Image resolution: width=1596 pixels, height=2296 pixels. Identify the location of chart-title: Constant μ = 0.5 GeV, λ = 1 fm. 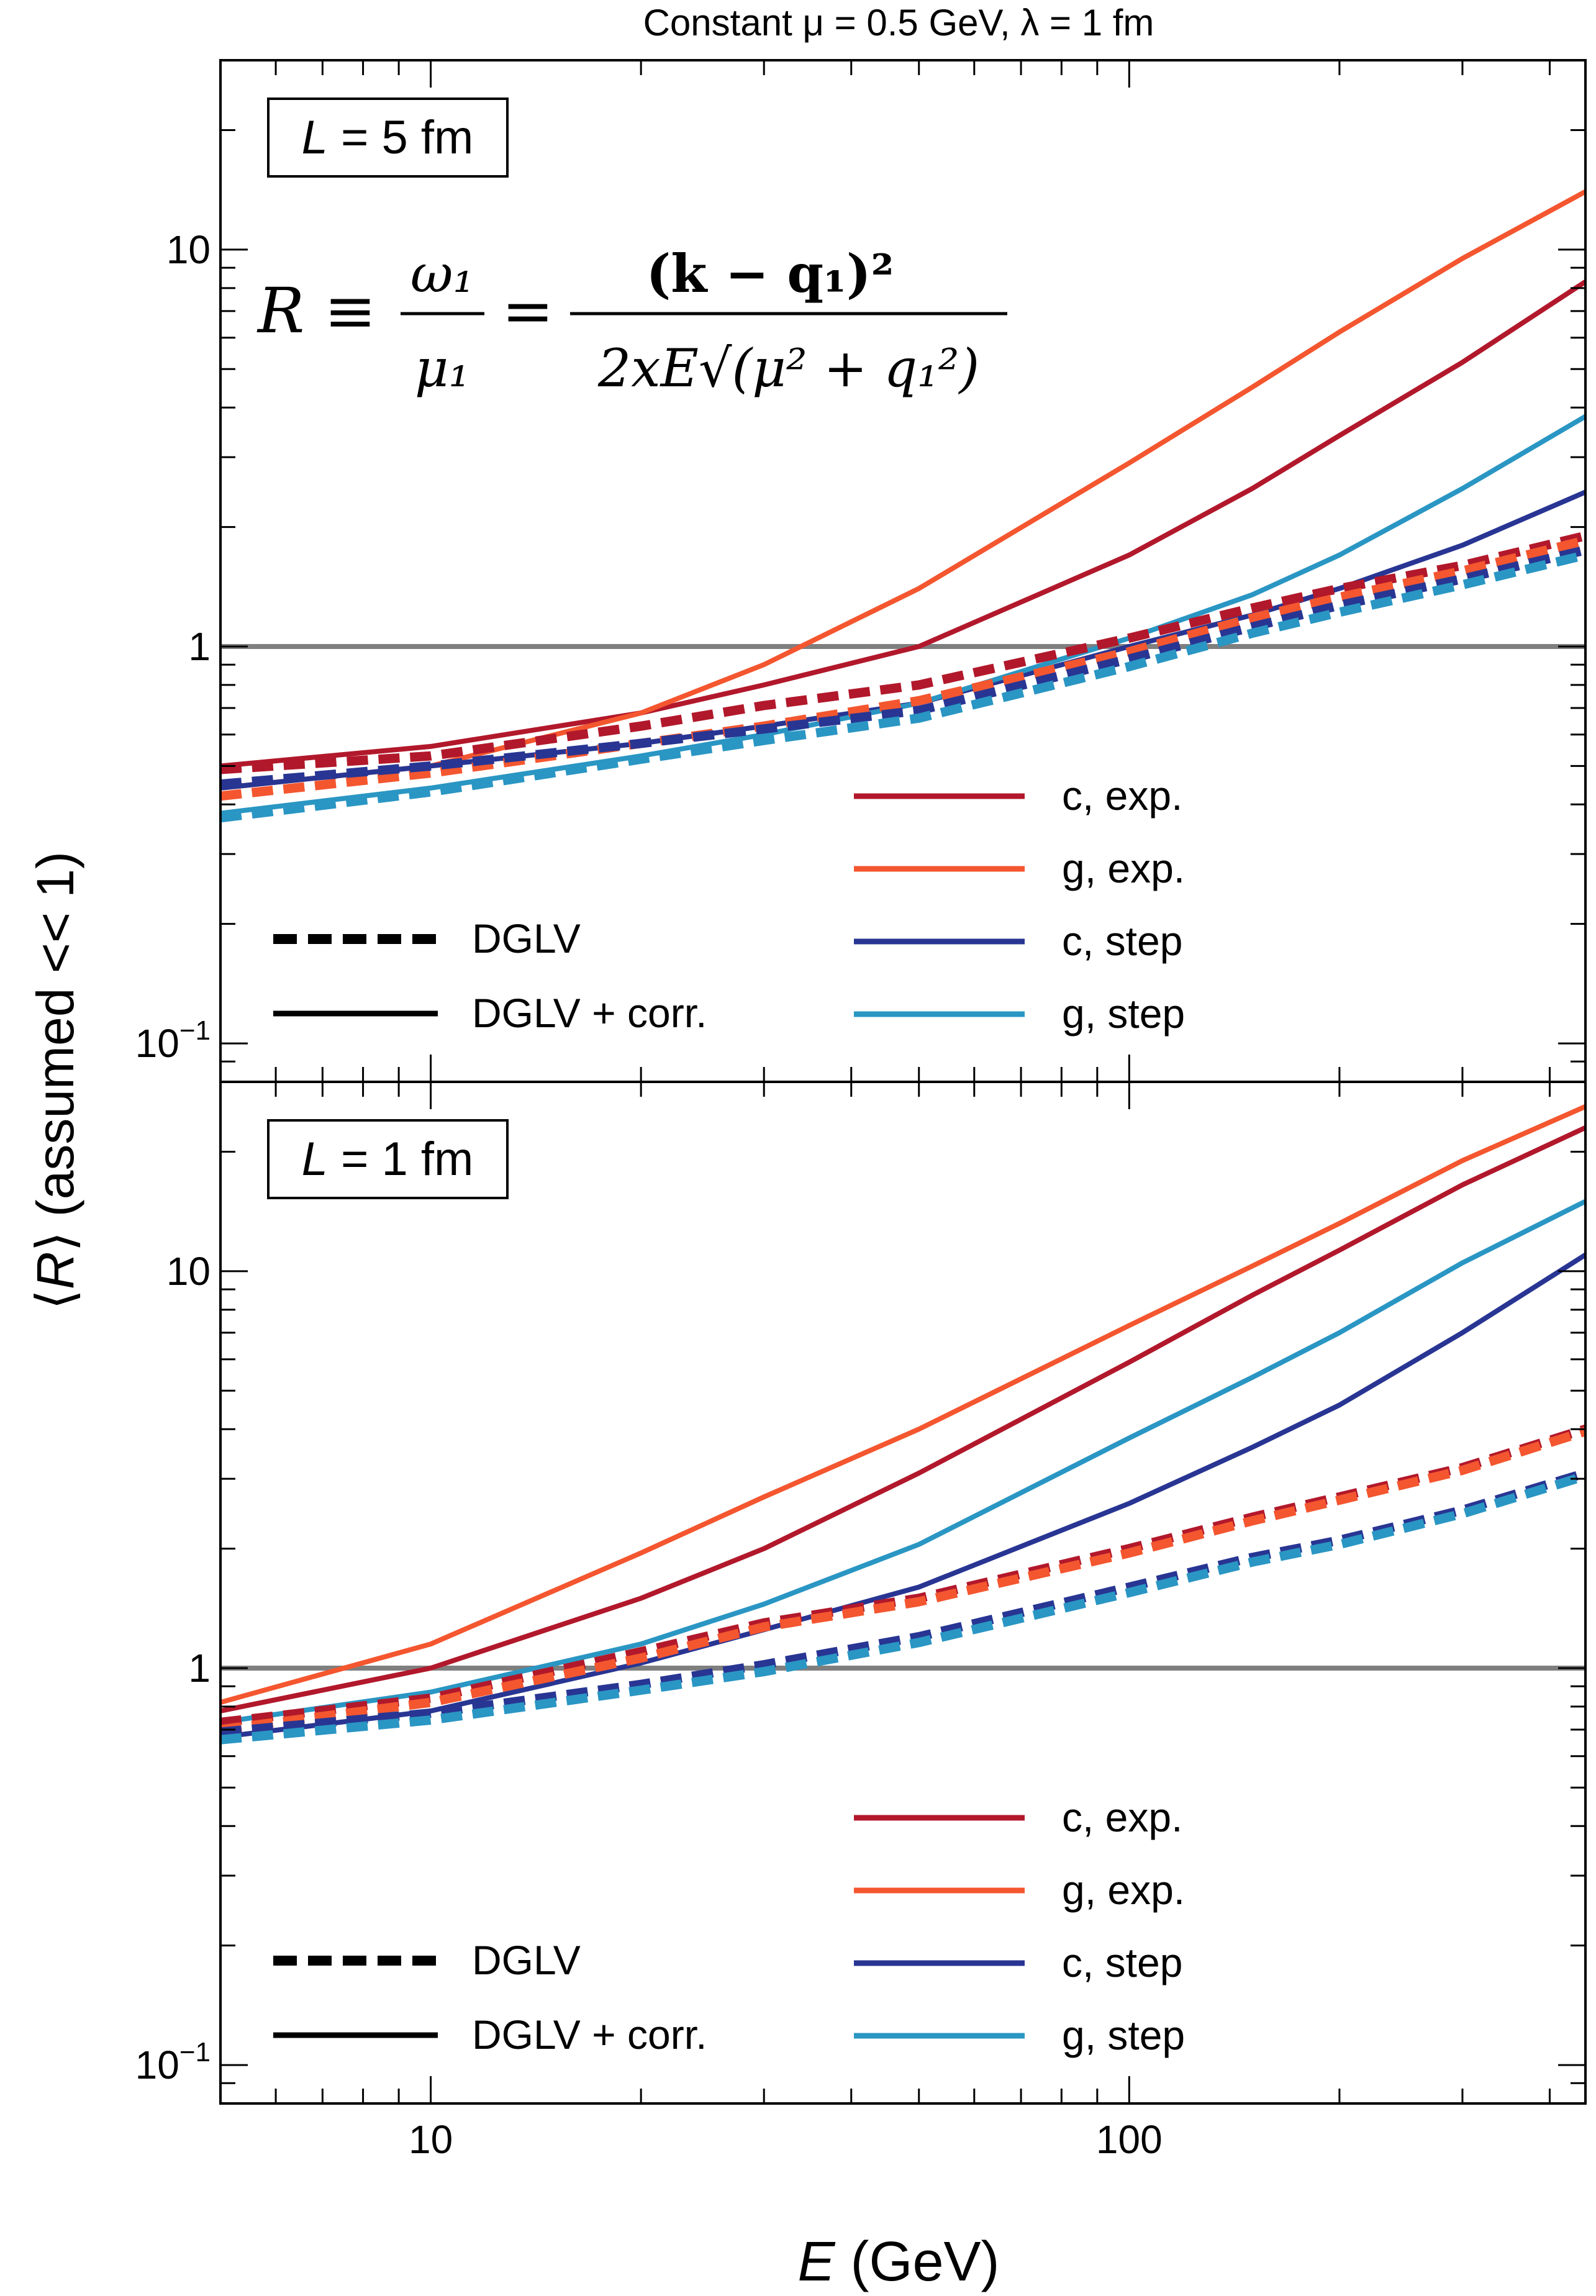
(898, 22).